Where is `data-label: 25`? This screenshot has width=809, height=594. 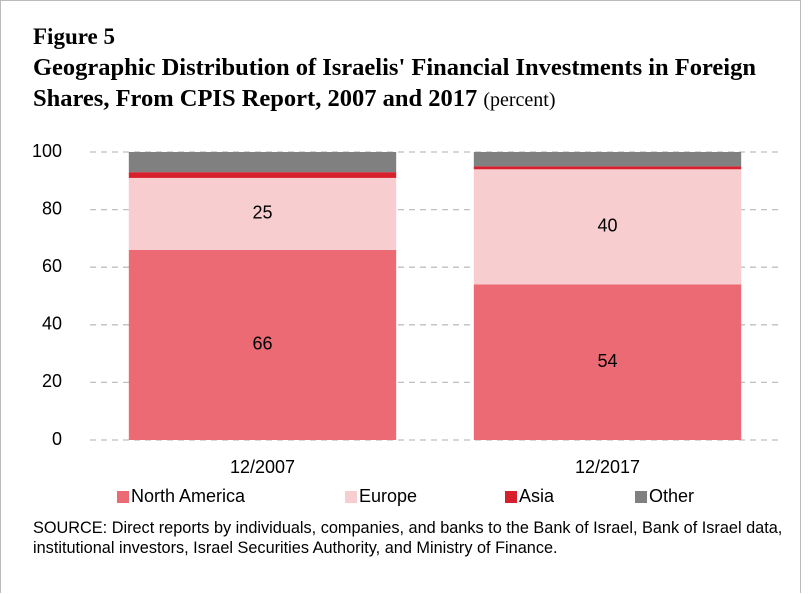
data-label: 25 is located at coordinates (262, 213).